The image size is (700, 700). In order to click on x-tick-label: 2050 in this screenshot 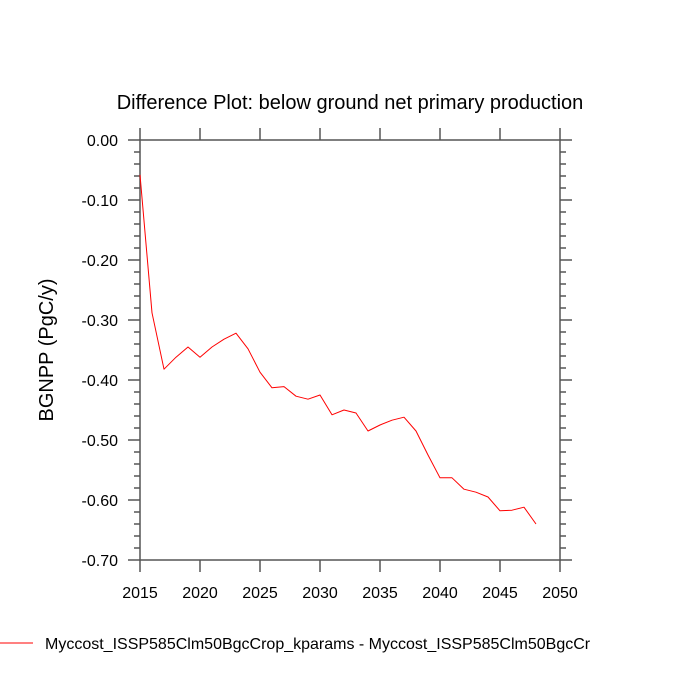, I will do `click(560, 593)`.